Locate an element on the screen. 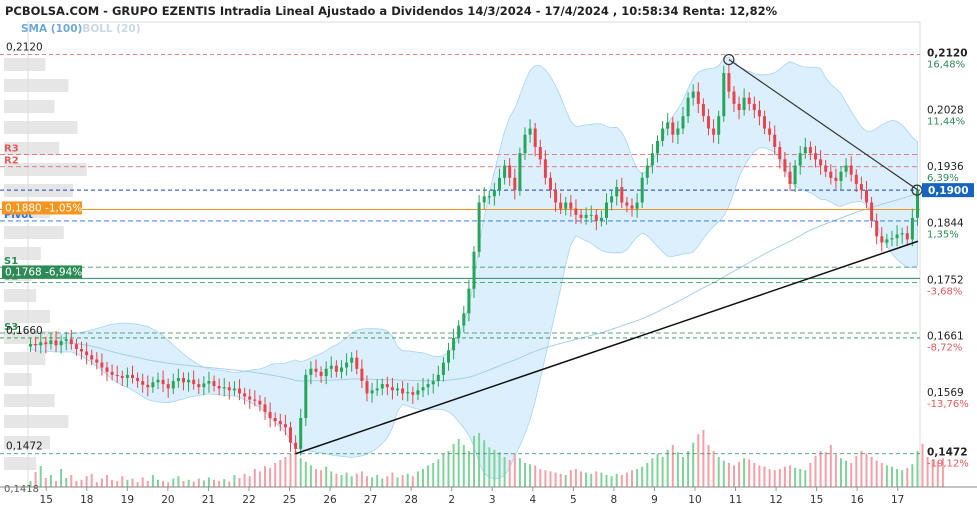  x-axis-label: 19 is located at coordinates (127, 500).